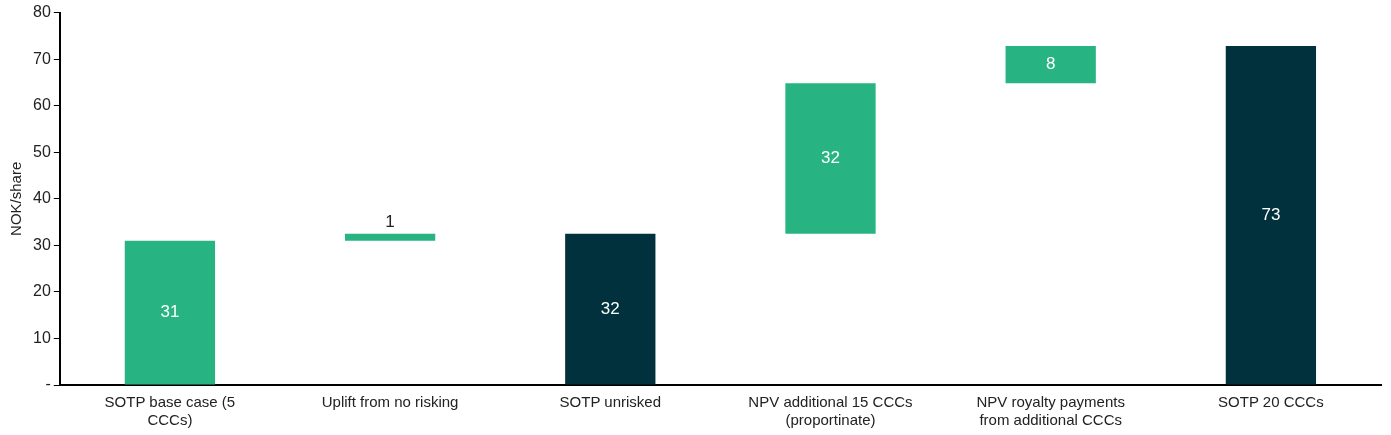  What do you see at coordinates (42, 105) in the screenshot?
I see `y-tick-label: 60` at bounding box center [42, 105].